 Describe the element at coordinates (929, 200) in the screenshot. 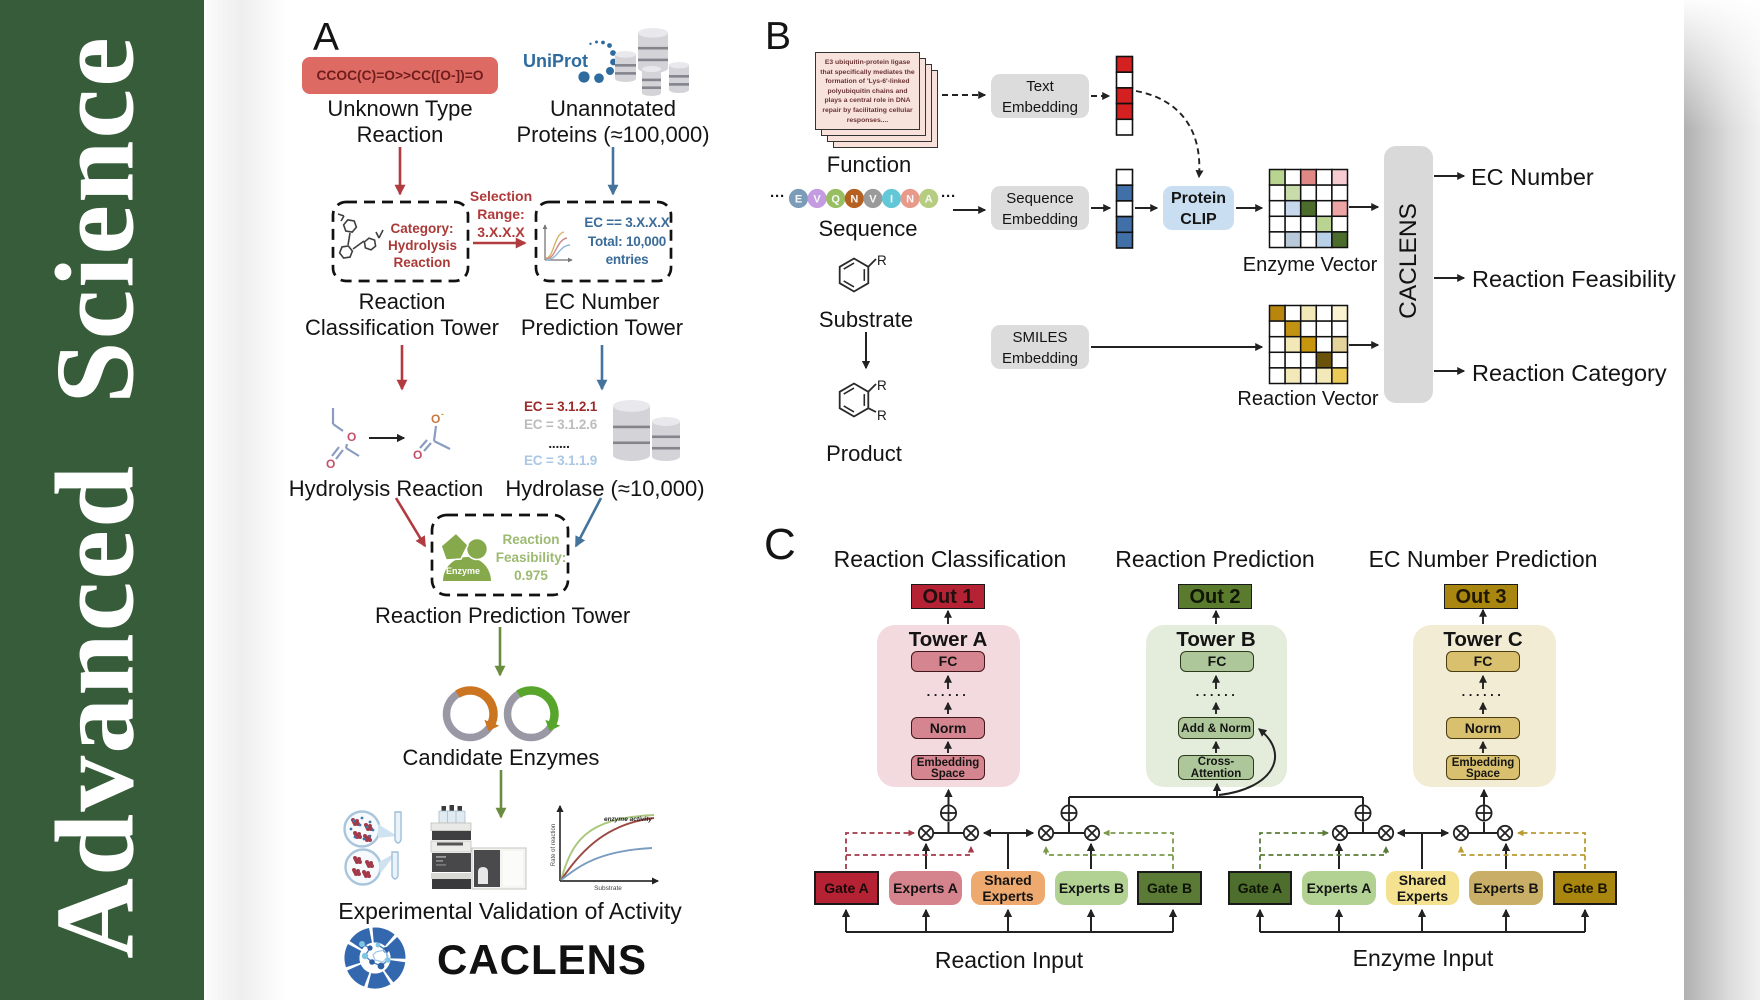

I see `svg-text: A` at that location.